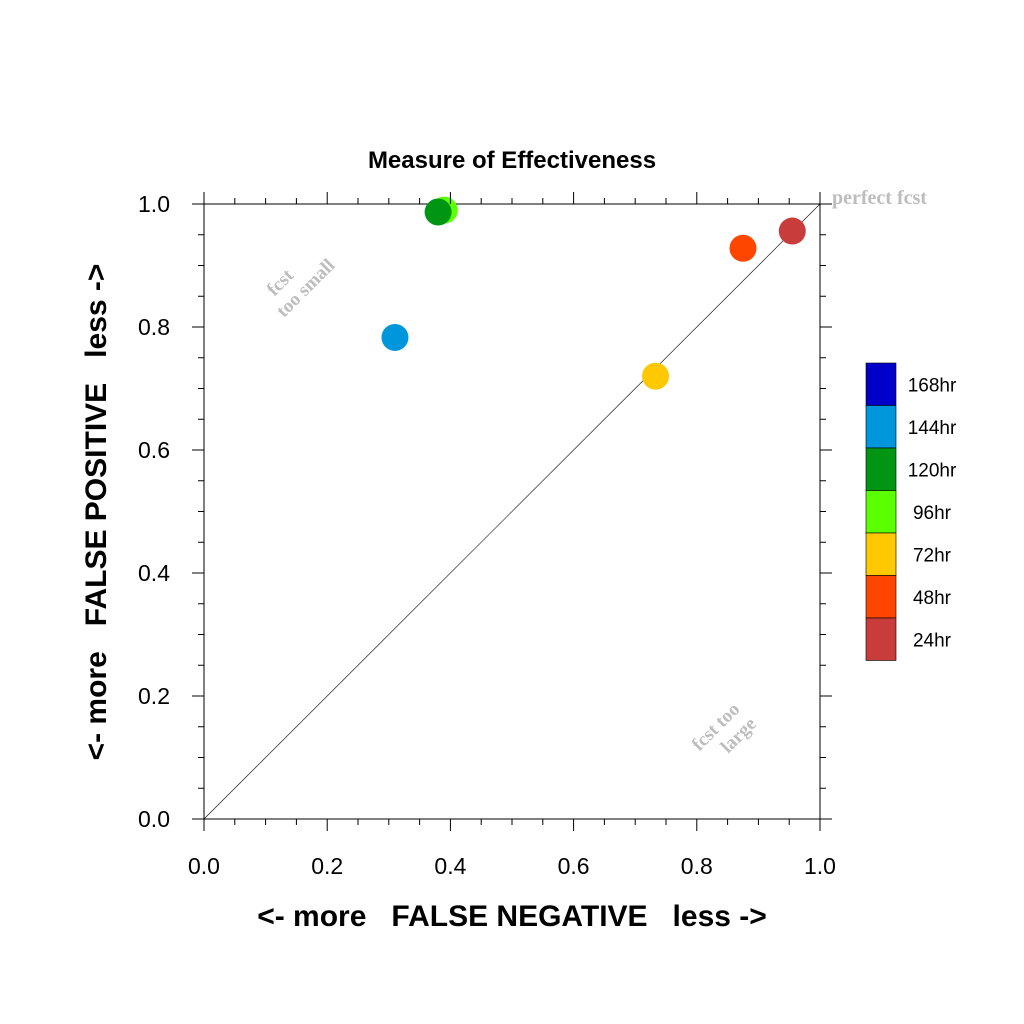 The width and height of the screenshot is (1024, 1024). I want to click on x-tick-label: 0.8, so click(697, 866).